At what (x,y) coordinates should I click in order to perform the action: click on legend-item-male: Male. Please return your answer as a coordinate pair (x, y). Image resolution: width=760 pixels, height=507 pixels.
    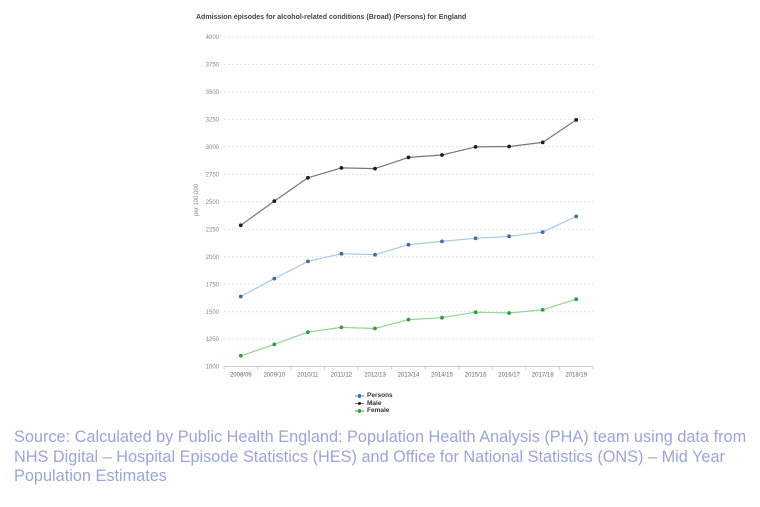
    Looking at the image, I should click on (374, 404).